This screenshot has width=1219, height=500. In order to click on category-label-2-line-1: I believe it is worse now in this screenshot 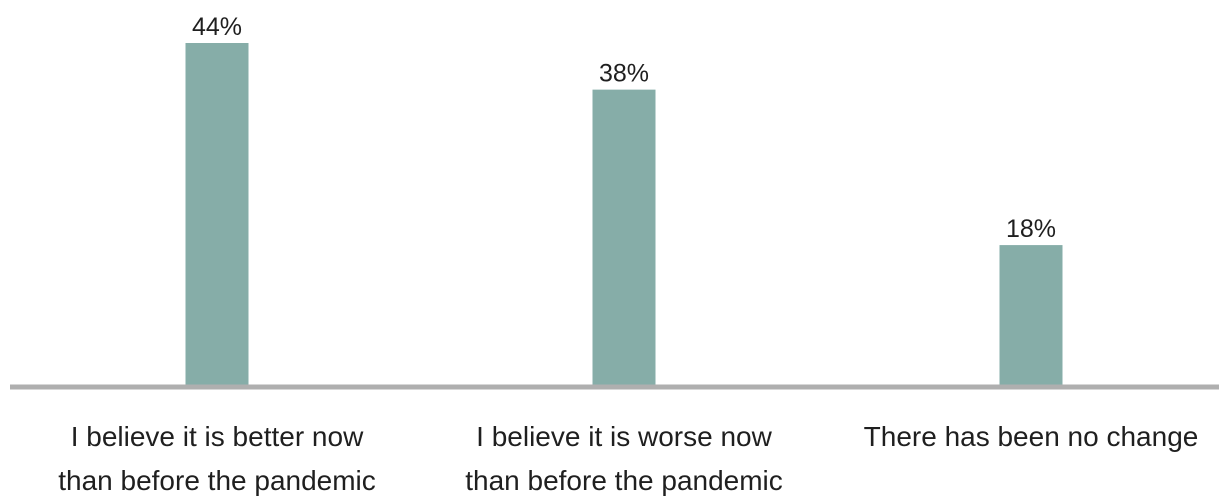, I will do `click(624, 436)`.